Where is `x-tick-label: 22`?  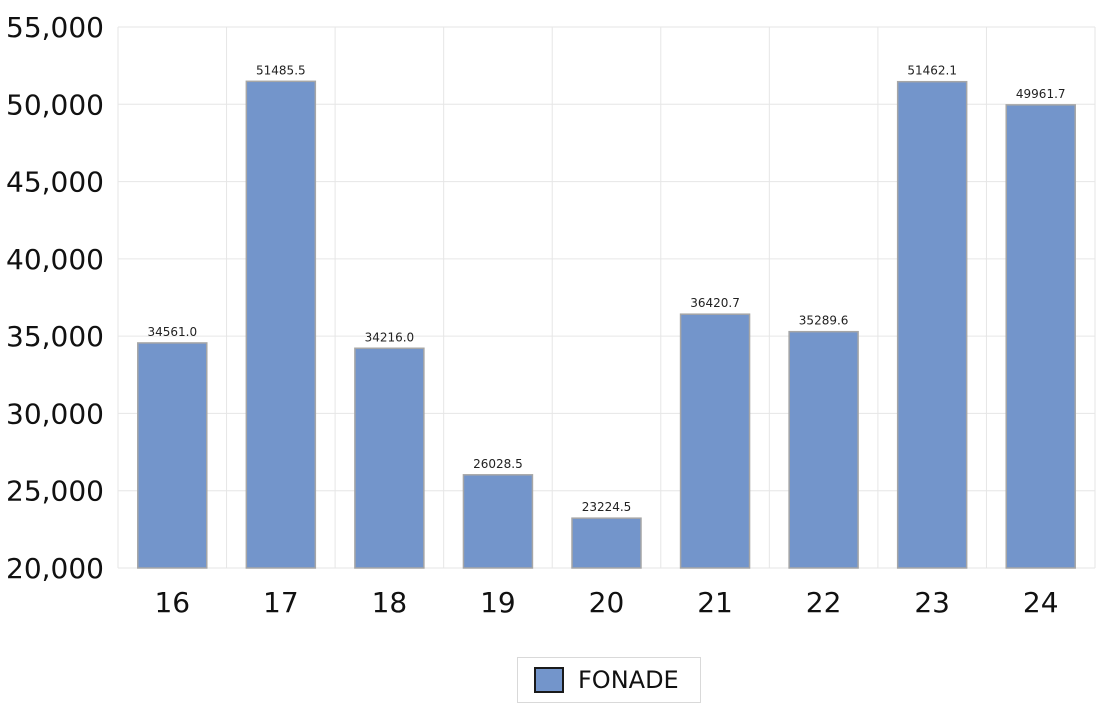 x-tick-label: 22 is located at coordinates (824, 602).